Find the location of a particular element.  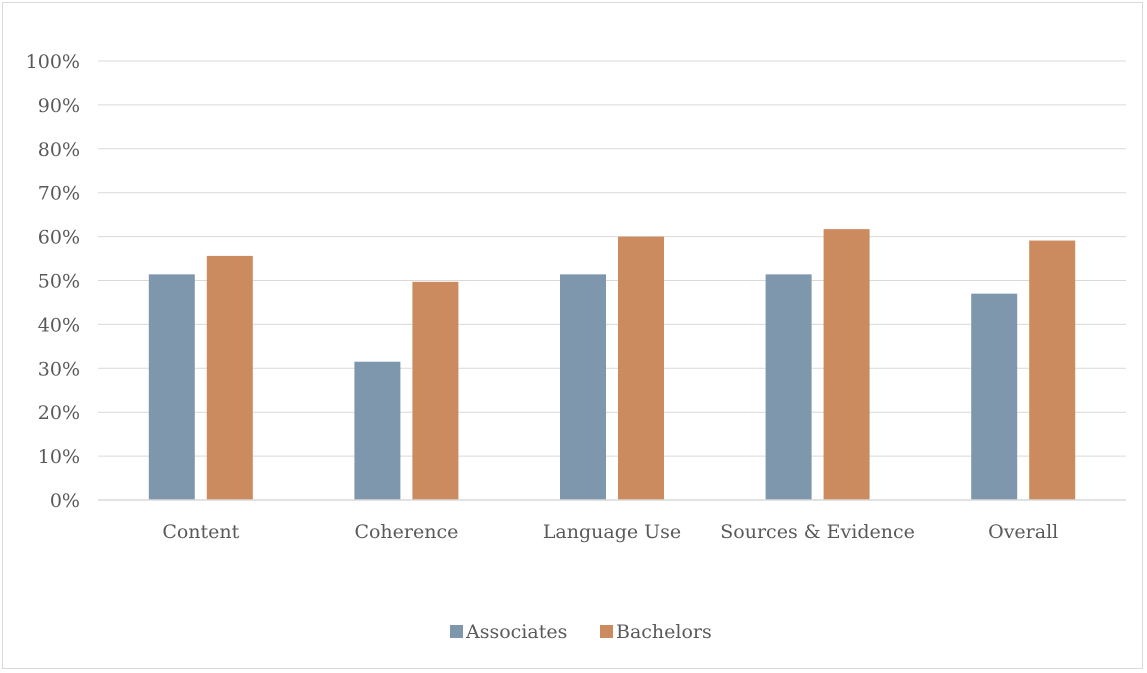

x-category-label: Language Use is located at coordinates (612, 532).